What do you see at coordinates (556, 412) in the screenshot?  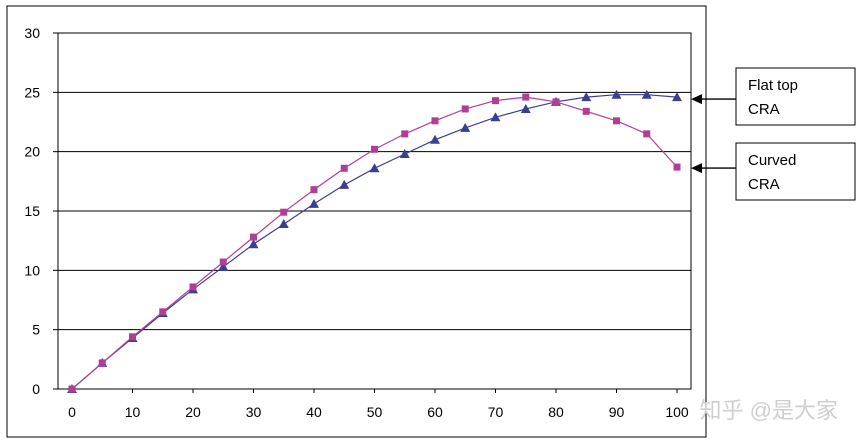 I see `x-tick-label: 80` at bounding box center [556, 412].